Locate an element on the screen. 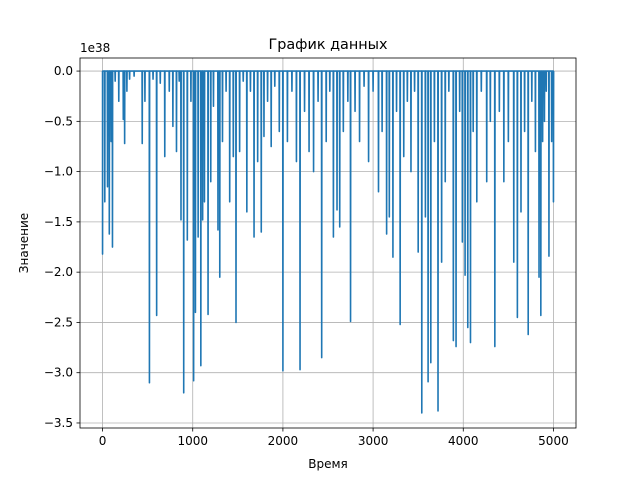 The image size is (640, 480). y-tick-label: −2.0 is located at coordinates (58, 272).